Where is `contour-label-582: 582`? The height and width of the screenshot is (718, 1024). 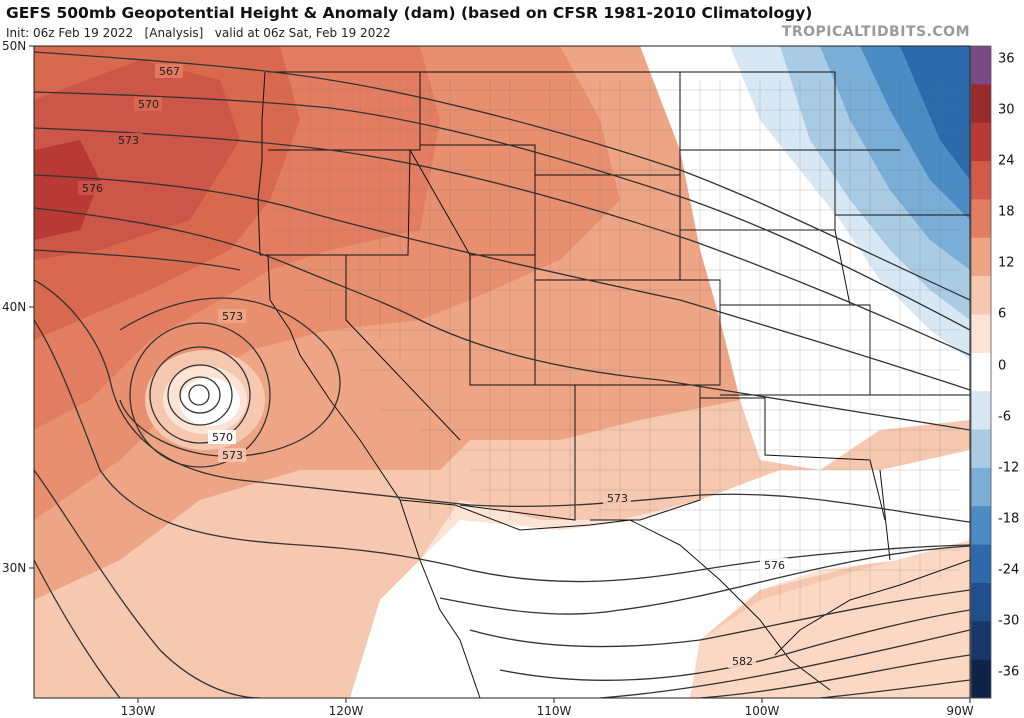 contour-label-582: 582 is located at coordinates (742, 661).